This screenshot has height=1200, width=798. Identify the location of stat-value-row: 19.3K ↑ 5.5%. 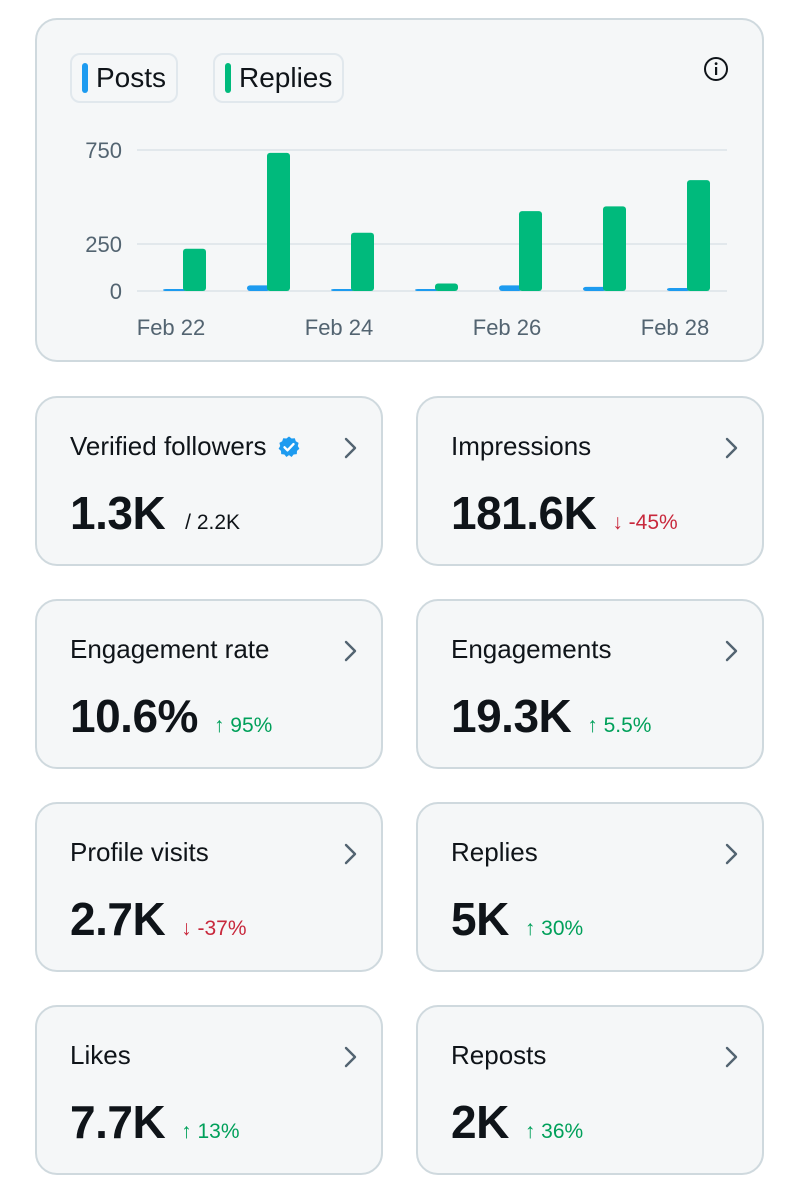
(551, 716).